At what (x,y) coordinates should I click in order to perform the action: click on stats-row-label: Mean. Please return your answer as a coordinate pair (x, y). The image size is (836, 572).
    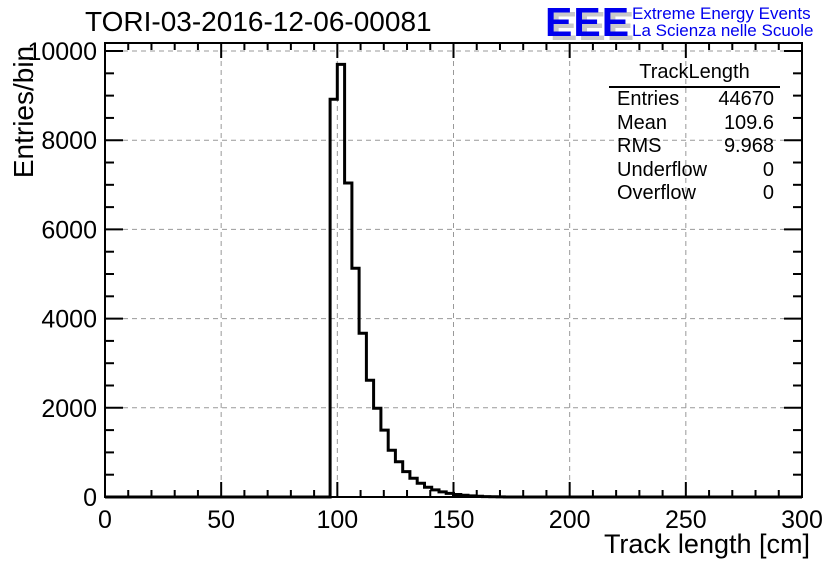
    Looking at the image, I should click on (642, 122).